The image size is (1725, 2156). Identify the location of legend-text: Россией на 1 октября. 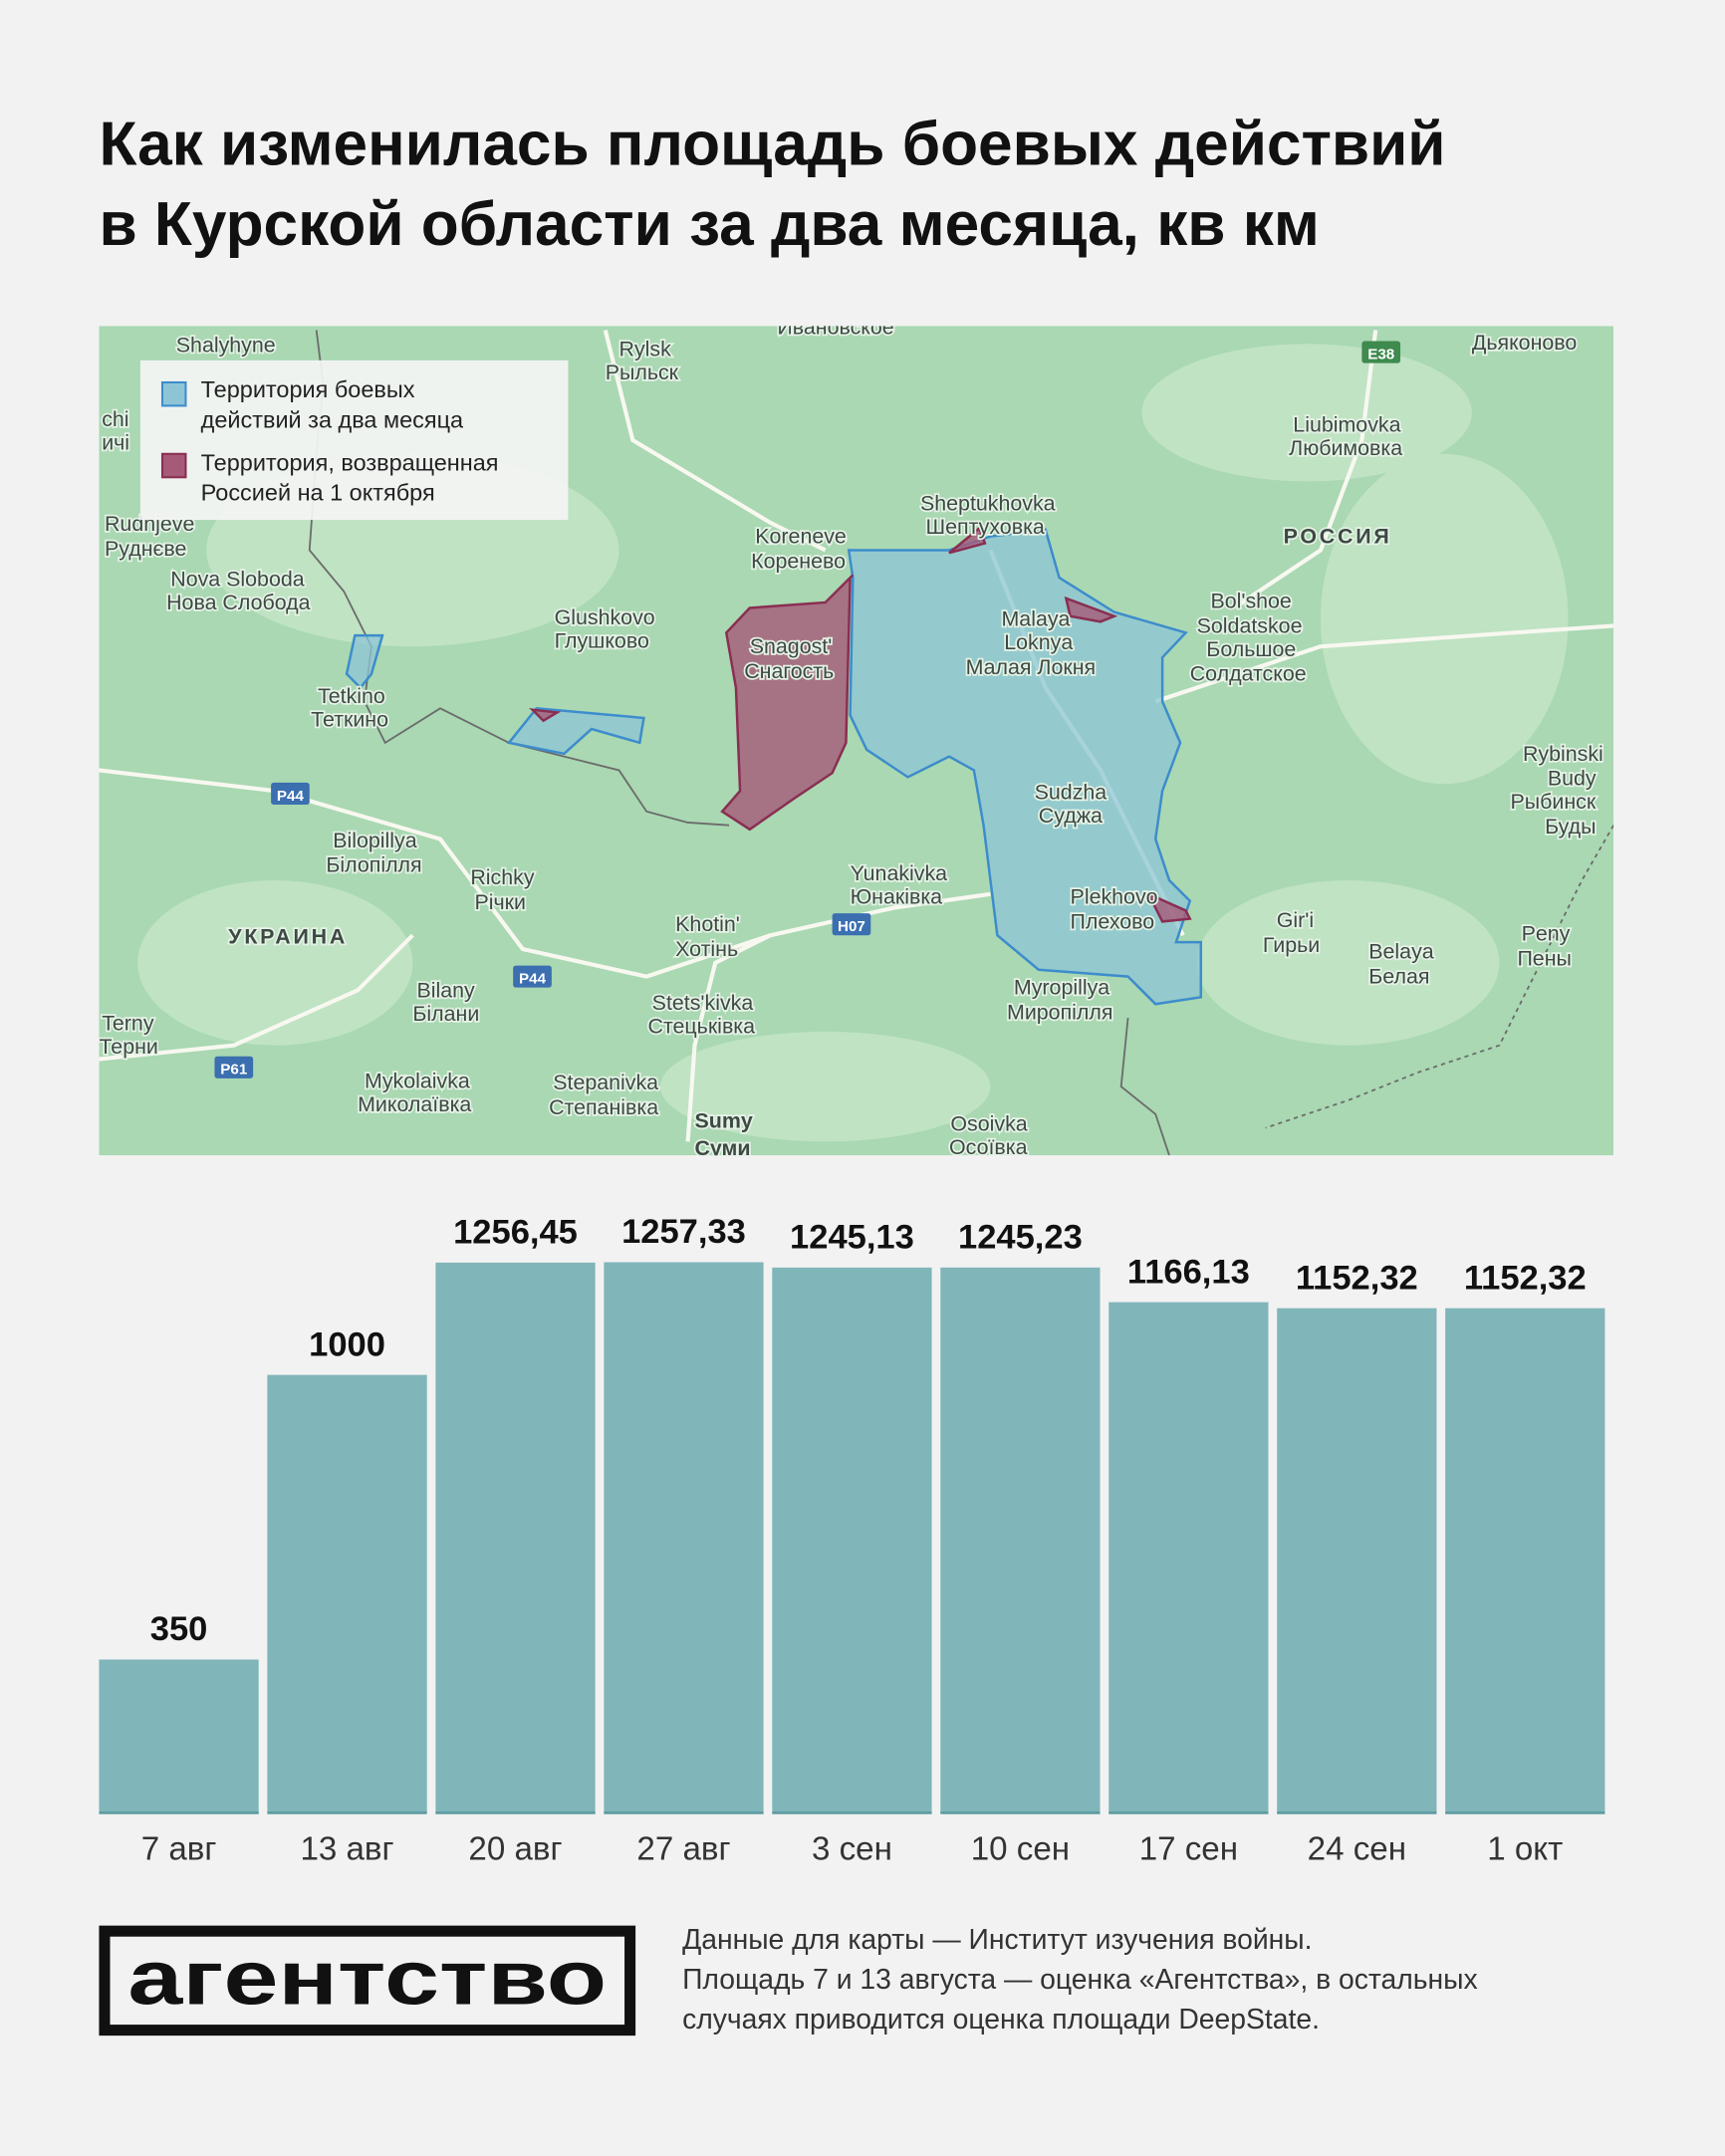
(318, 493).